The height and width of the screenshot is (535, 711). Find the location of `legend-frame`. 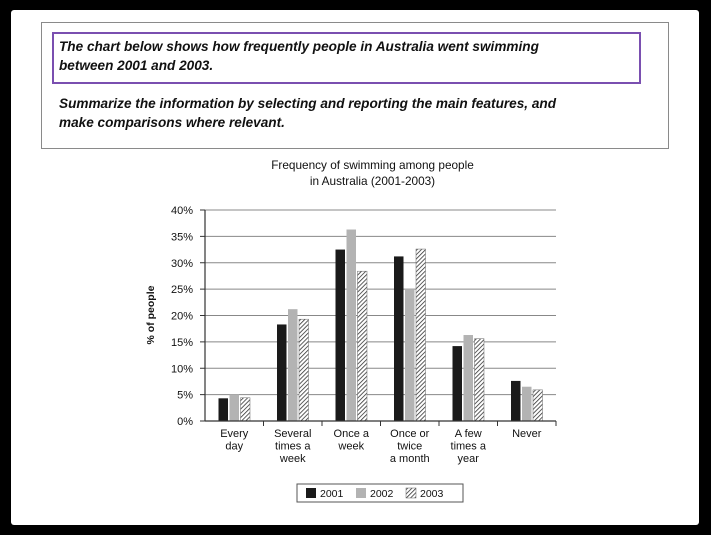

legend-frame is located at coordinates (380, 493).